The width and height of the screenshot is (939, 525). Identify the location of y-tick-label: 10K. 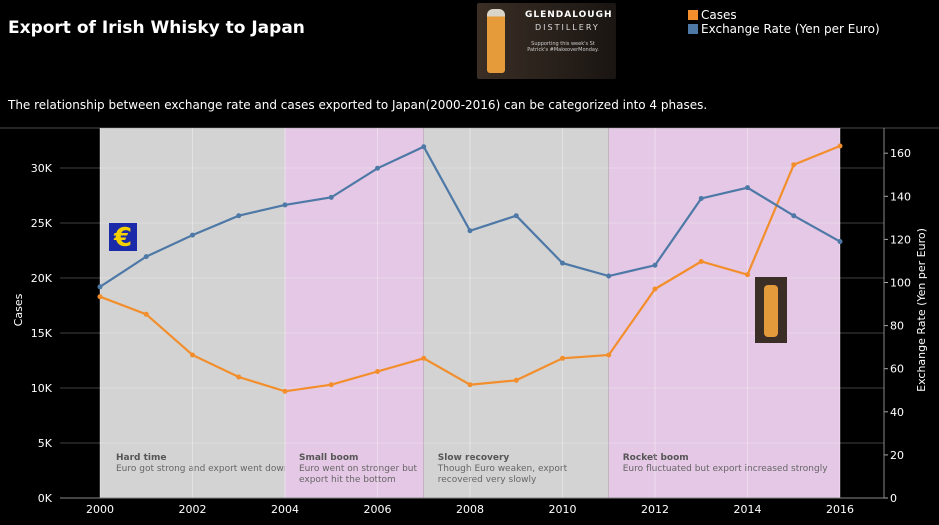
(42, 388).